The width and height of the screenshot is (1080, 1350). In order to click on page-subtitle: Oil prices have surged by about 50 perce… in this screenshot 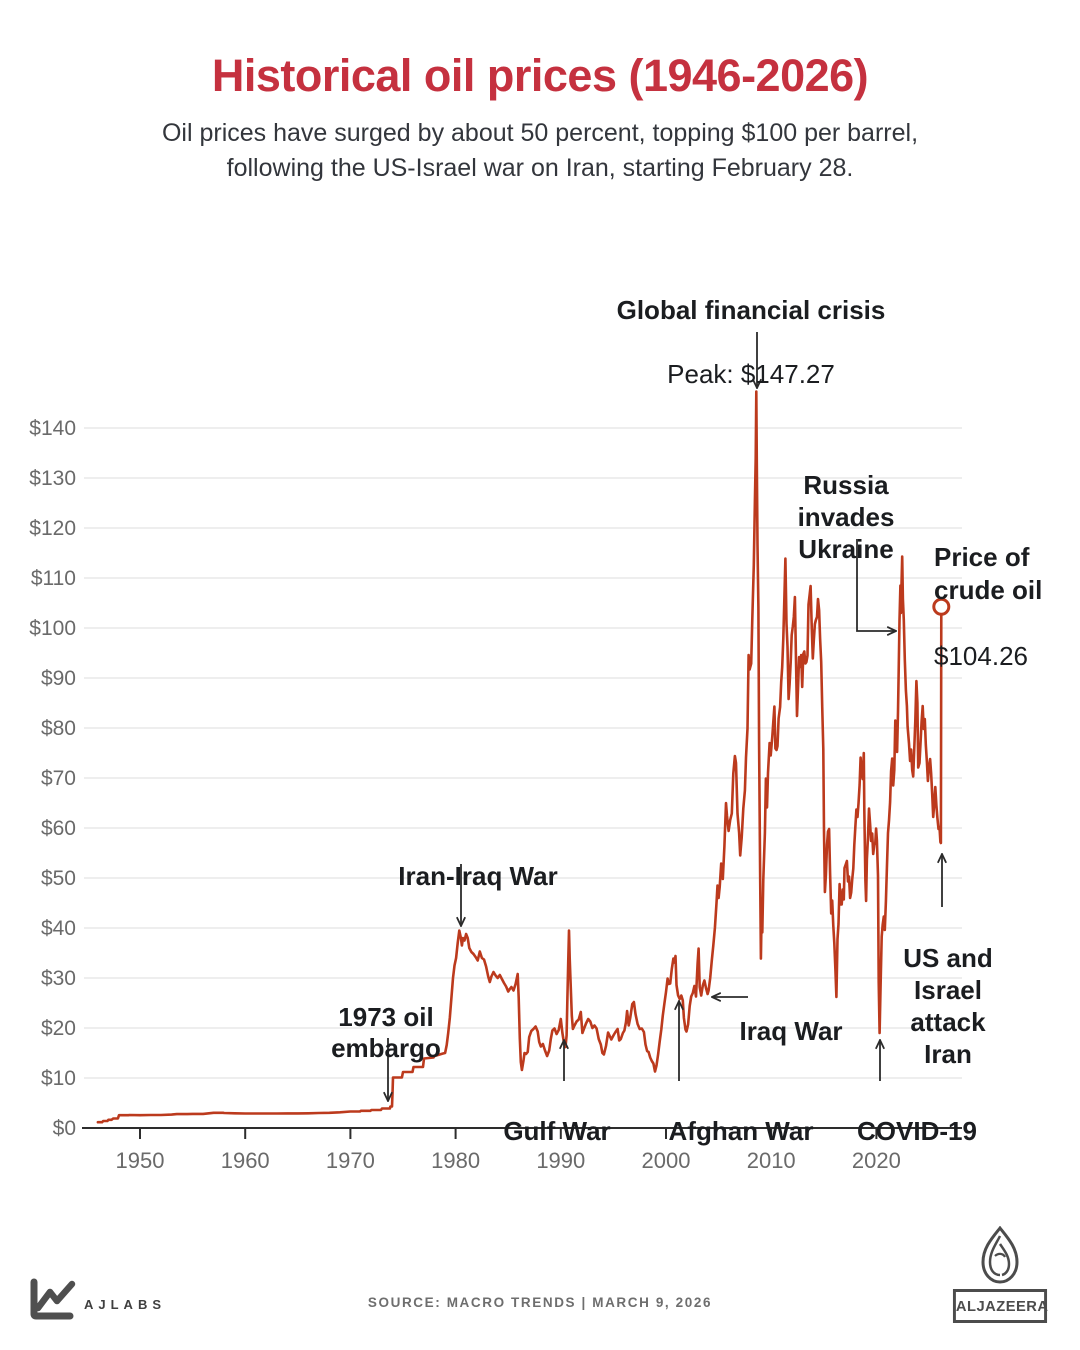, I will do `click(540, 150)`.